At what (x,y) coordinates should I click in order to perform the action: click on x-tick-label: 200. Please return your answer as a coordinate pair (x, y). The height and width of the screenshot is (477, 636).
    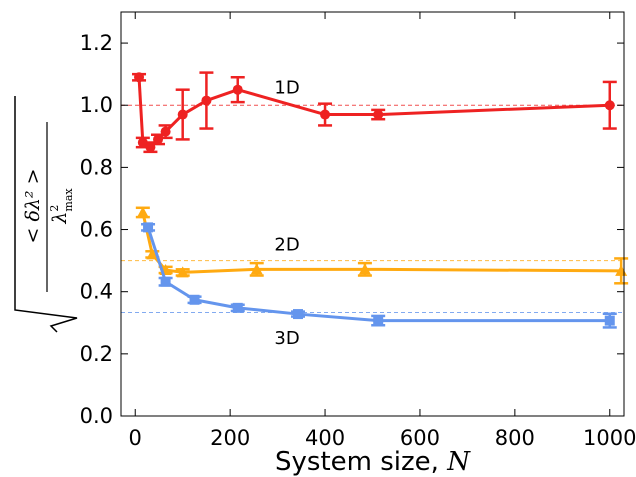
    Looking at the image, I should click on (230, 438).